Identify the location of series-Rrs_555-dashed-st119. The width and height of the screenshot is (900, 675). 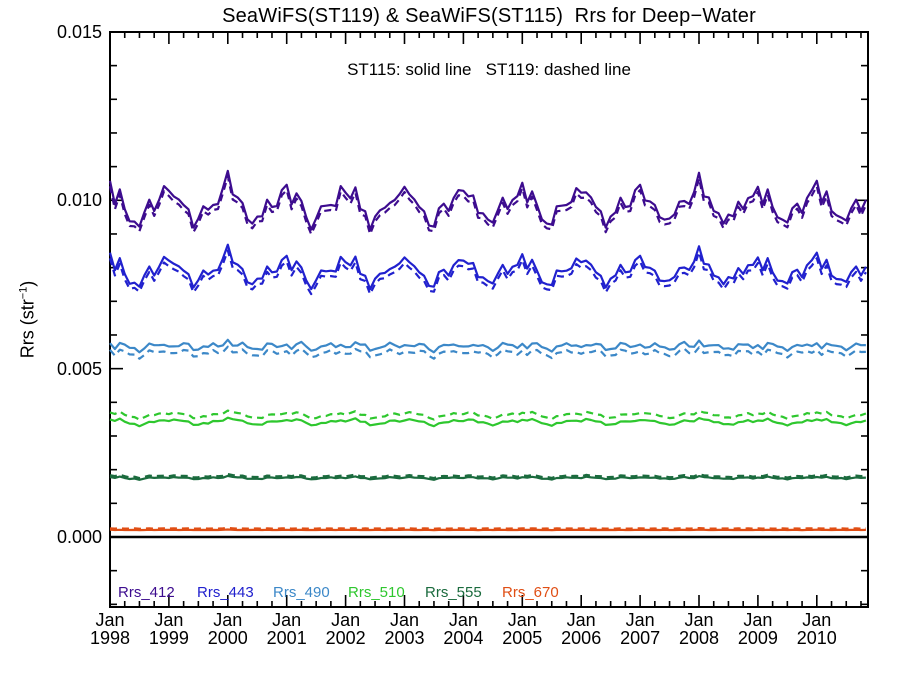
(487, 476).